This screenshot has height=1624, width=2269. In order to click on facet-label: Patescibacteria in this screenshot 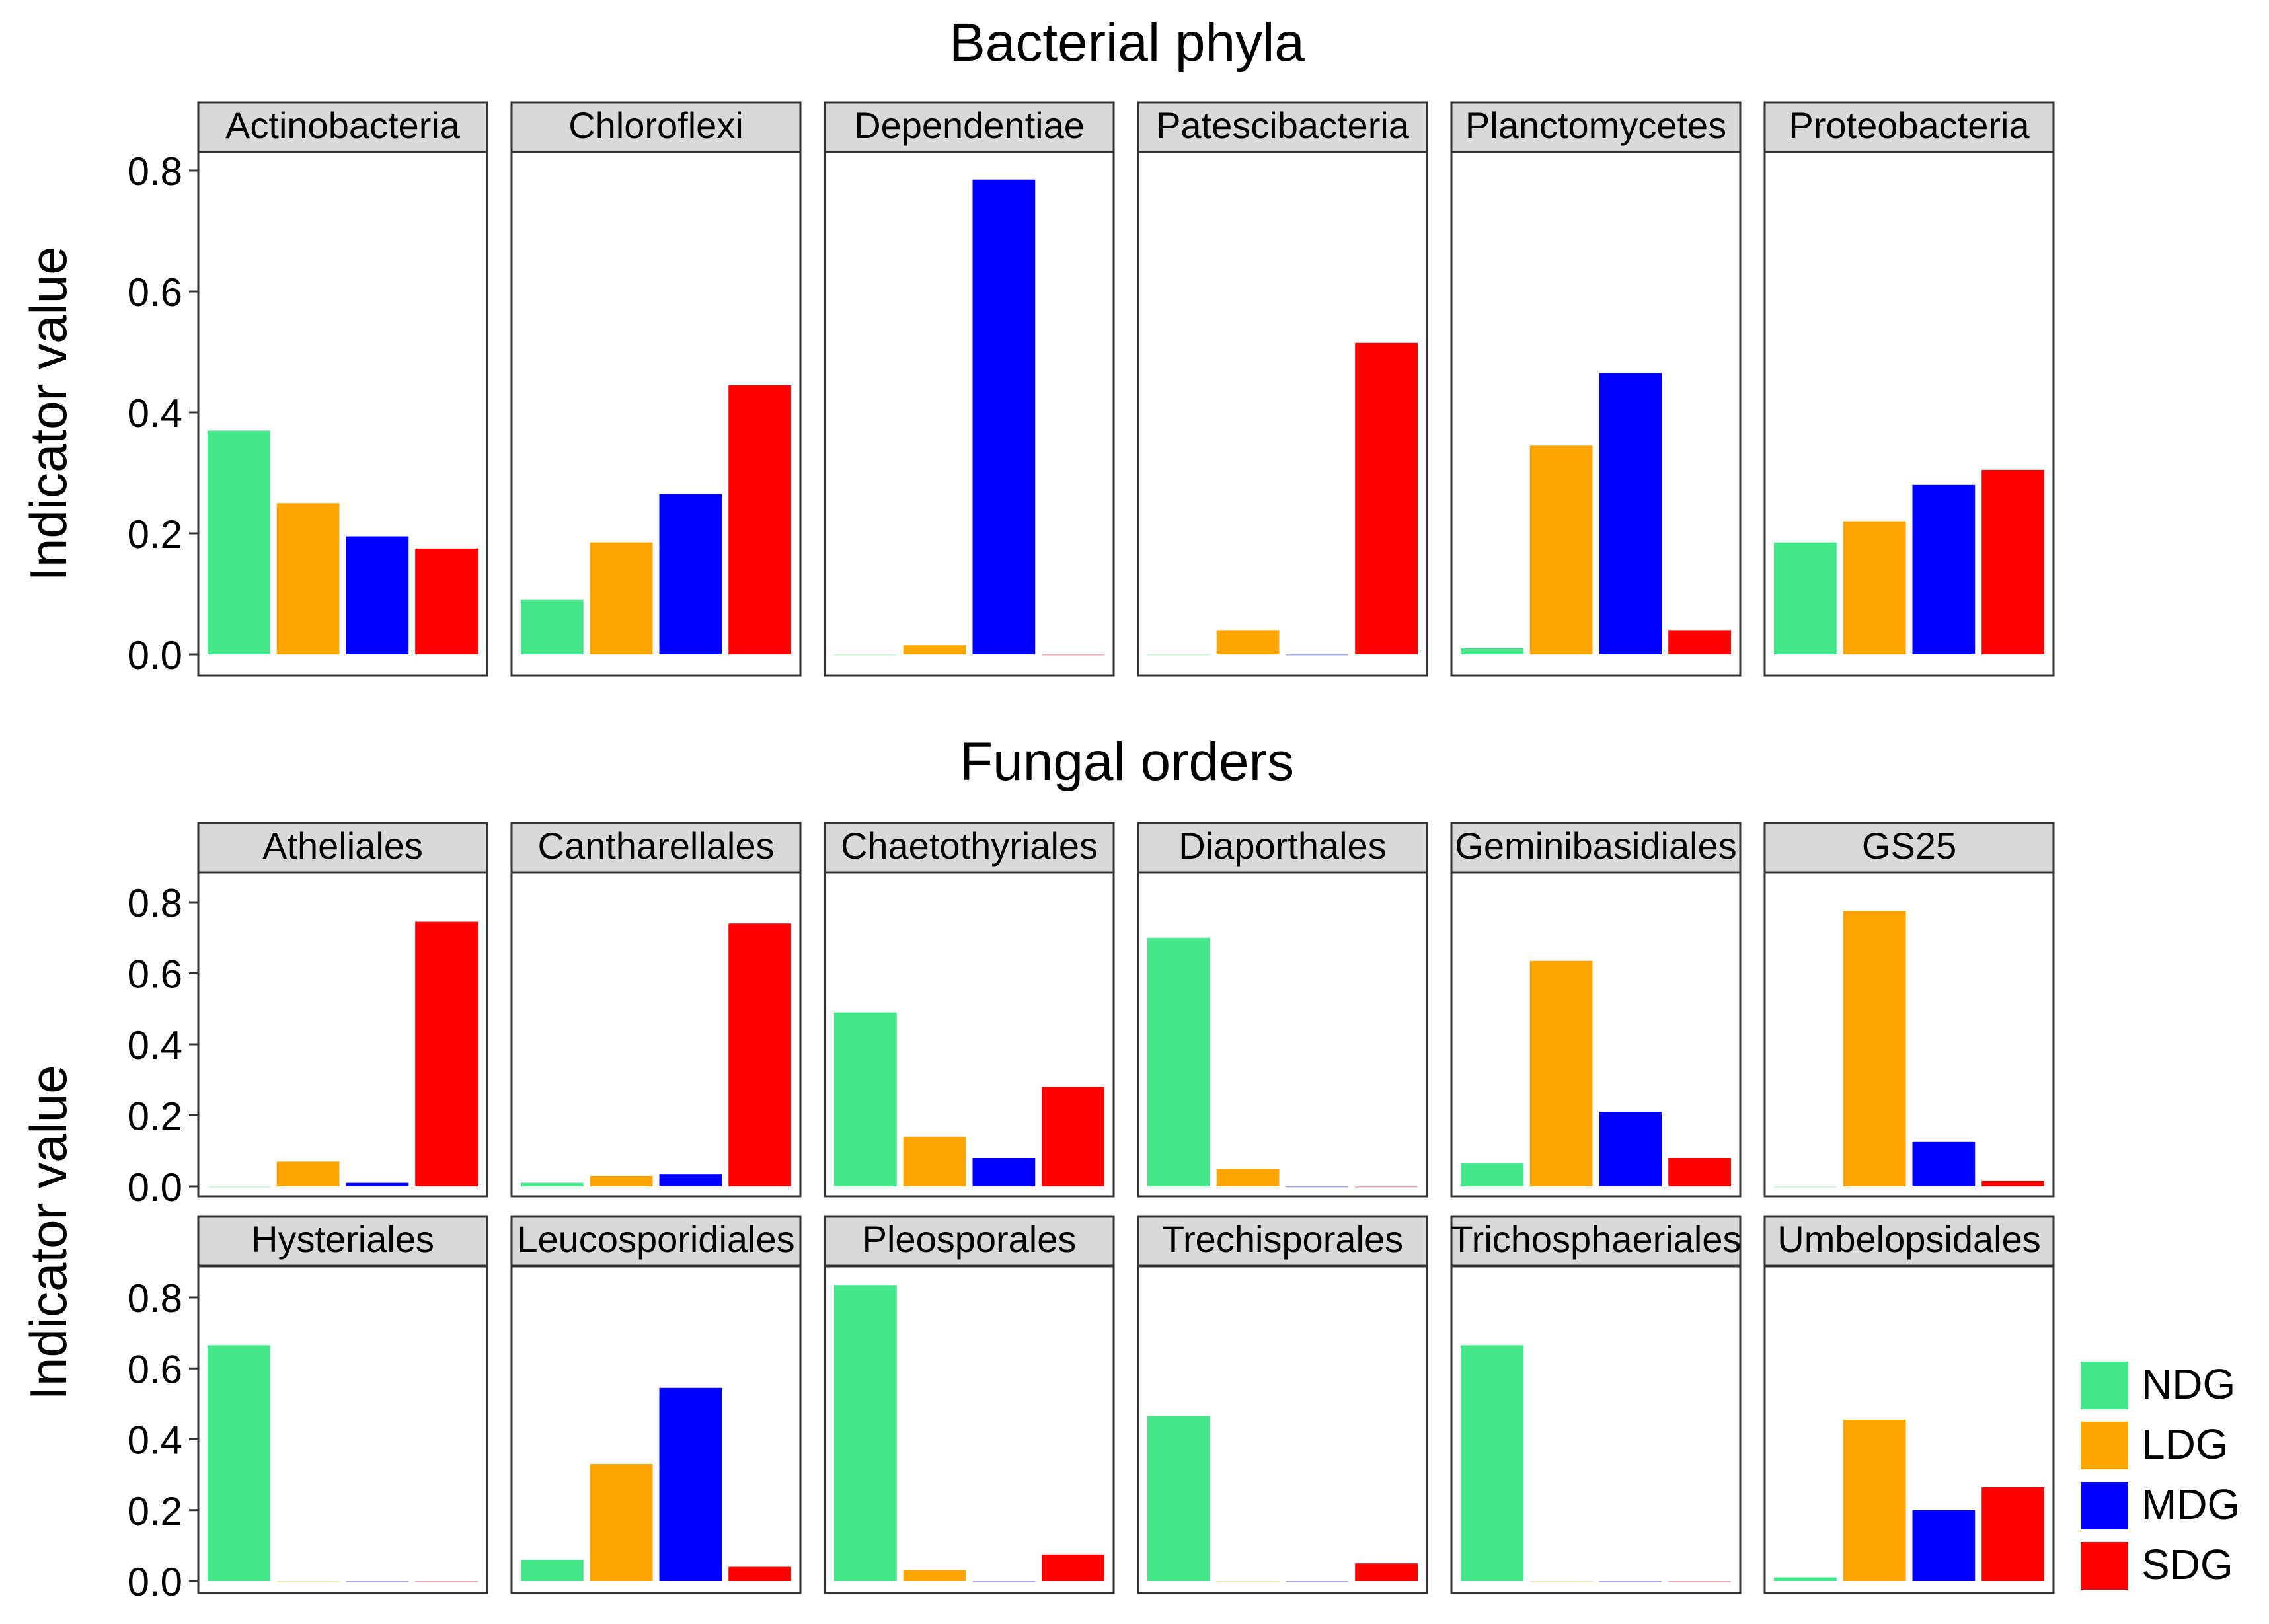, I will do `click(1283, 125)`.